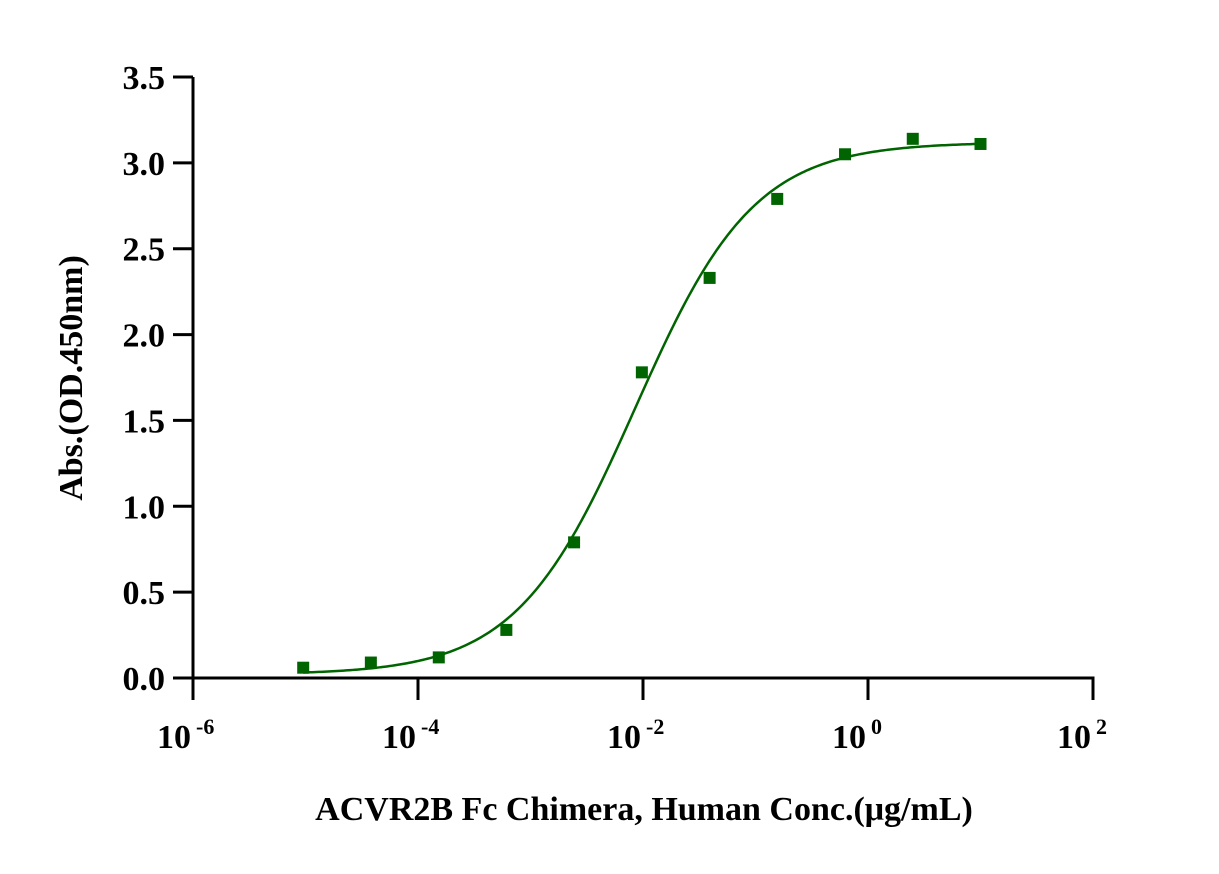 This screenshot has height=874, width=1219. What do you see at coordinates (644, 809) in the screenshot?
I see `x-axis-title: ACVR2B Fc Chimera, Human Conc.(μg/mL)` at bounding box center [644, 809].